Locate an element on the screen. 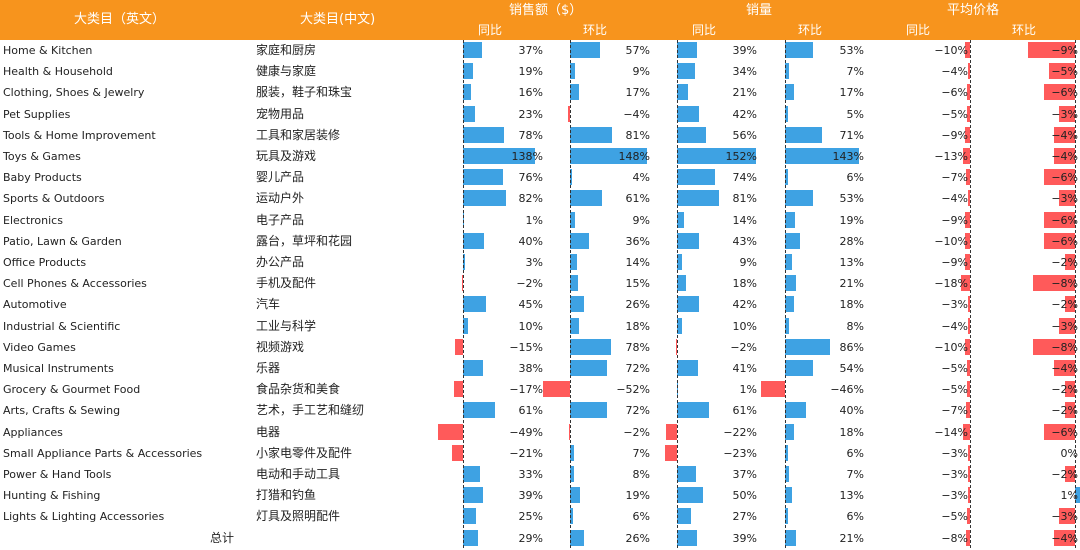  sales-yoy-value: −21% is located at coordinates (526, 453).